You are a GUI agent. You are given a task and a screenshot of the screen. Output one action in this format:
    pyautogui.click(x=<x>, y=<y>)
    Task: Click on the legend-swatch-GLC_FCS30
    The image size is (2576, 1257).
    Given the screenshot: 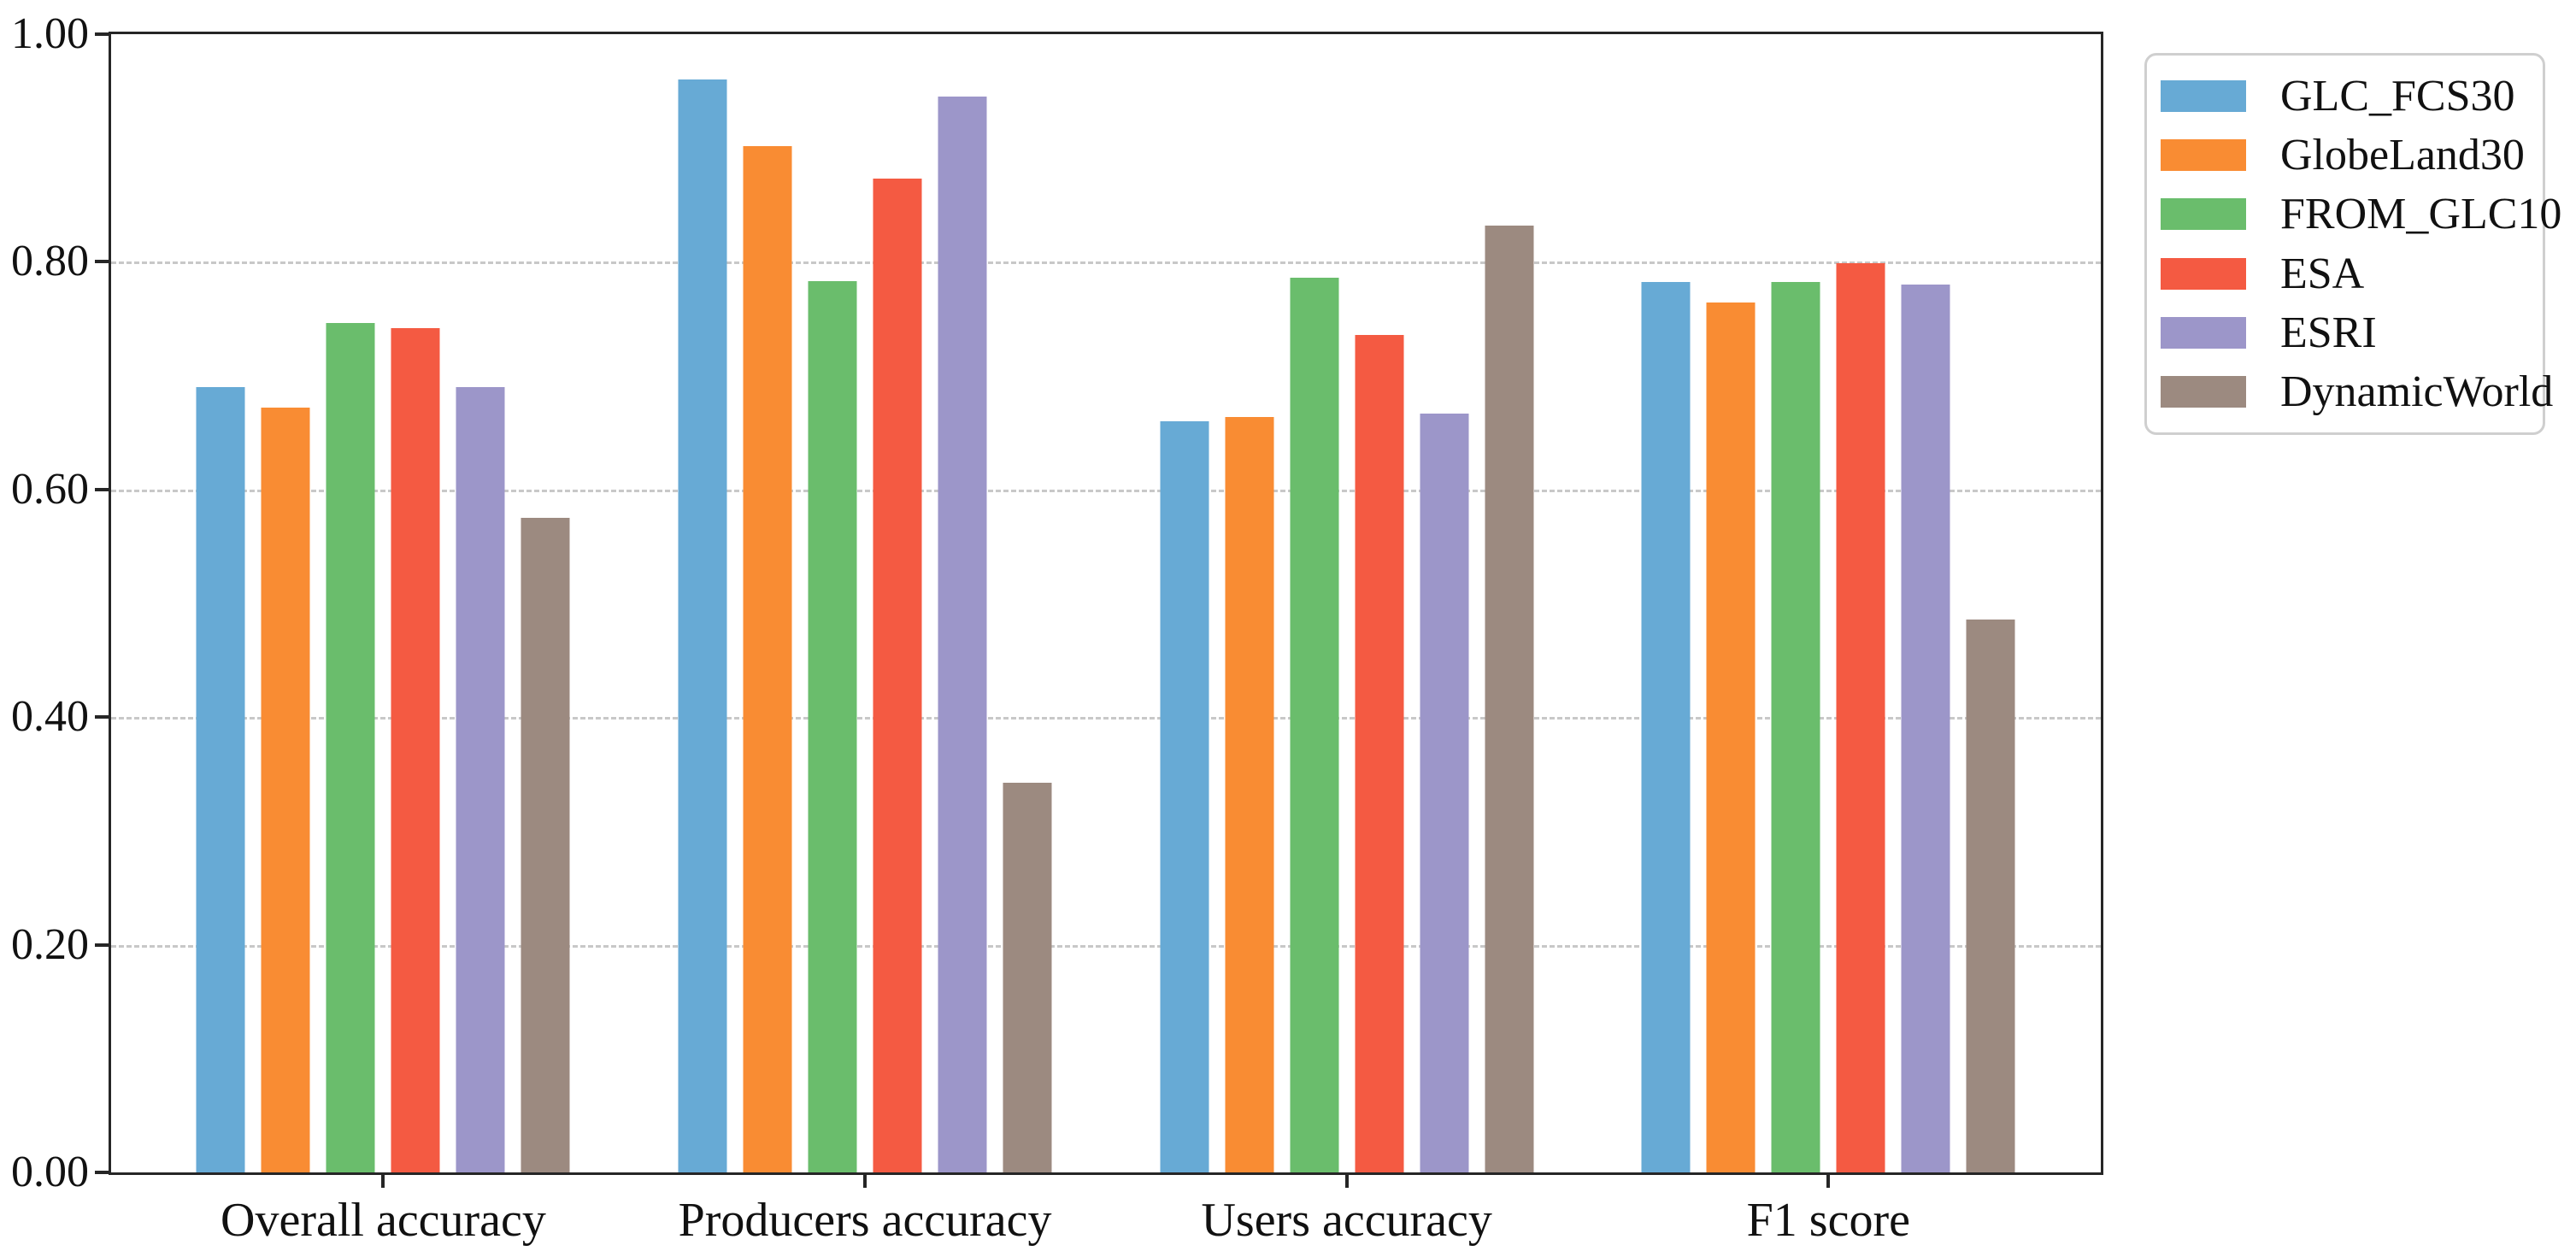 What is the action you would take?
    pyautogui.click(x=2203, y=95)
    